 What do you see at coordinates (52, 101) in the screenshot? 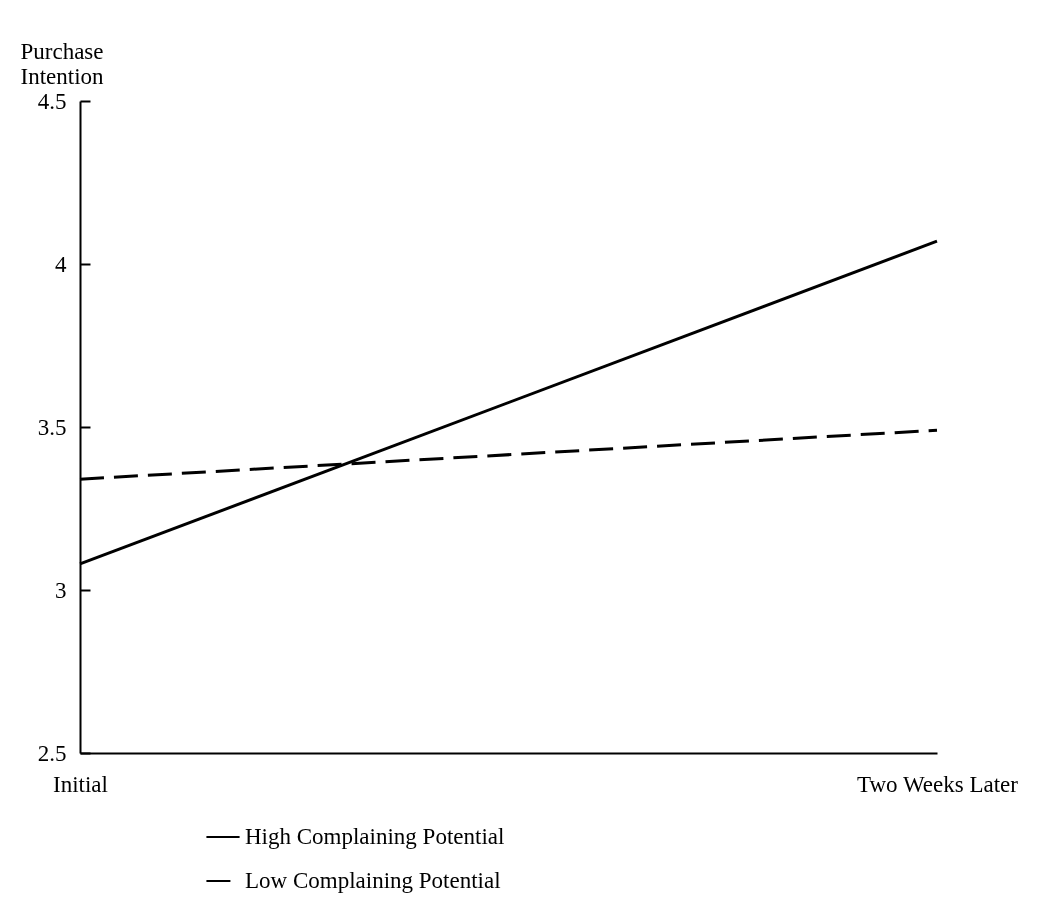
I see `y-tick-label: 4.5` at bounding box center [52, 101].